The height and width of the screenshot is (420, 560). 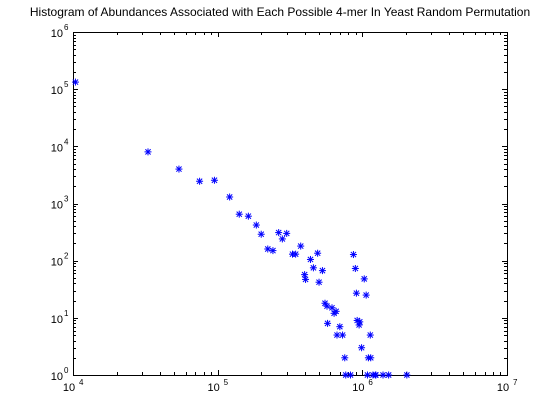 I want to click on x-tick-label-exponent: 5, so click(x=226, y=382).